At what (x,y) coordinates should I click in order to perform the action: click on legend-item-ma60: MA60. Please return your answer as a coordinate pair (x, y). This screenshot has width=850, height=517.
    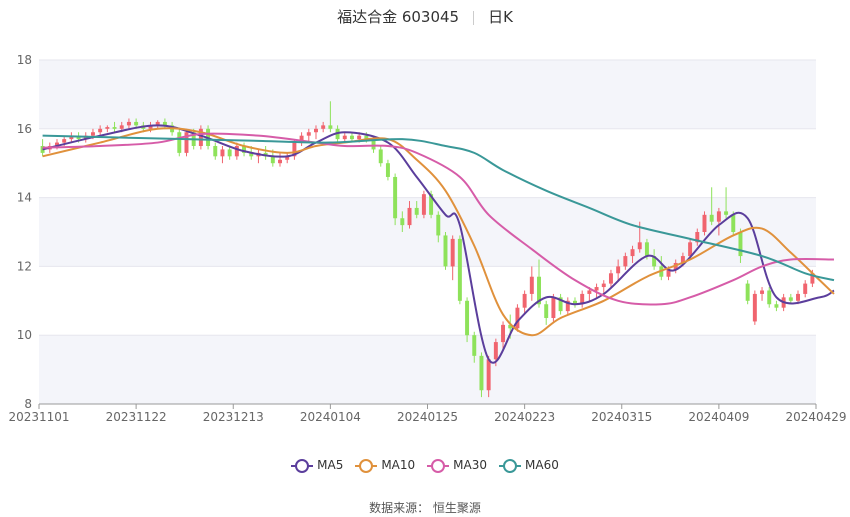
    Looking at the image, I should click on (529, 465).